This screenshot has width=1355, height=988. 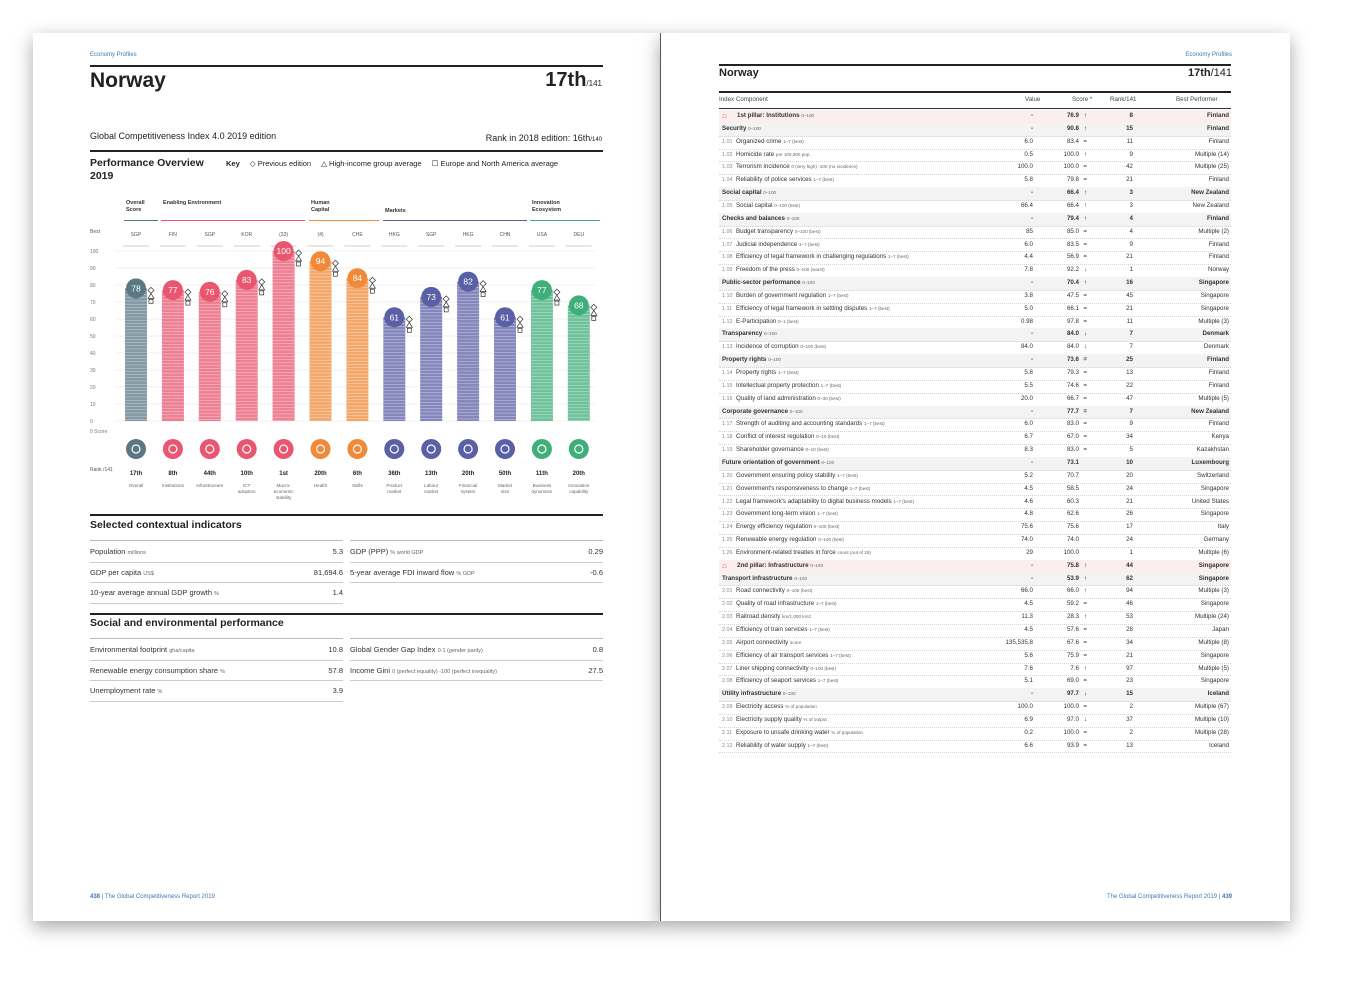 What do you see at coordinates (101, 470) in the screenshot?
I see `rank-row-label: Rank /141` at bounding box center [101, 470].